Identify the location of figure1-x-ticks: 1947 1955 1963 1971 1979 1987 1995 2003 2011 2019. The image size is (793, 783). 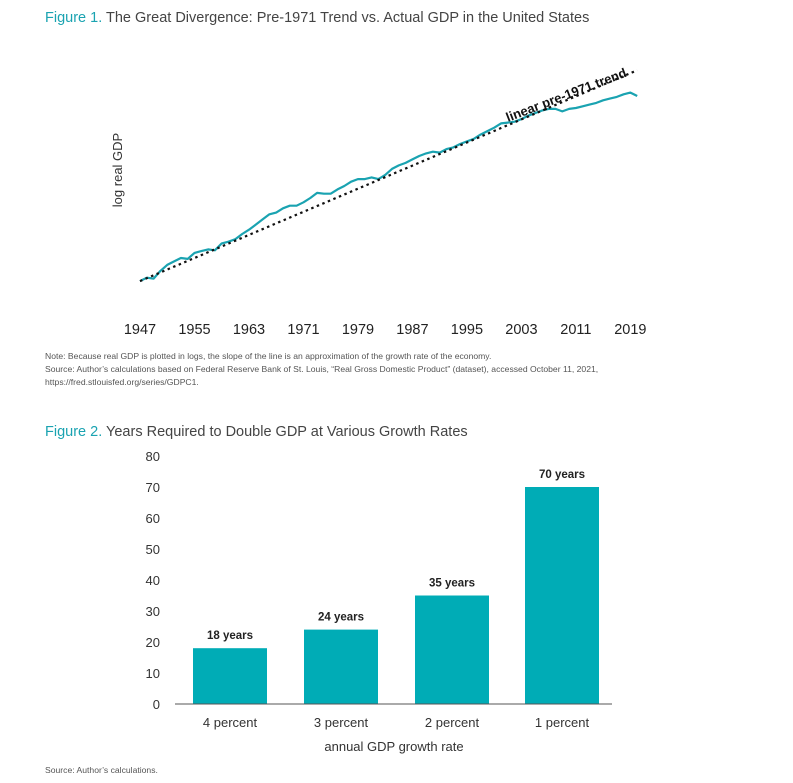
(385, 330).